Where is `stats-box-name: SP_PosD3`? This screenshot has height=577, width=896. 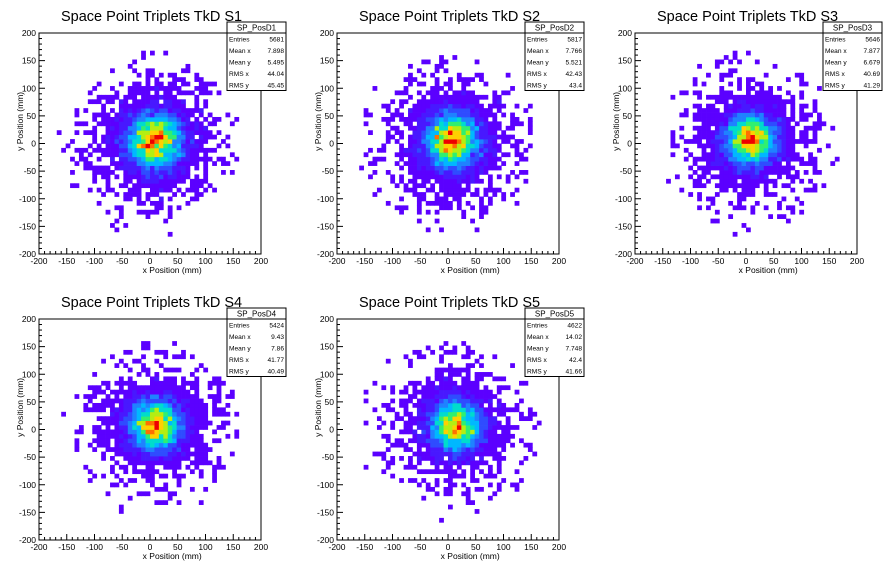 stats-box-name: SP_PosD3 is located at coordinates (853, 28).